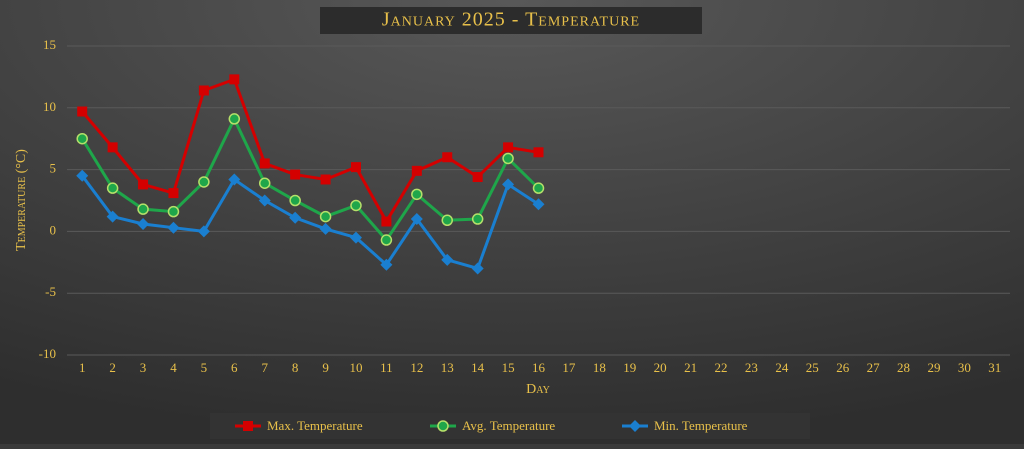 This screenshot has width=1024, height=449. What do you see at coordinates (629, 367) in the screenshot?
I see `x-tick-label: 19` at bounding box center [629, 367].